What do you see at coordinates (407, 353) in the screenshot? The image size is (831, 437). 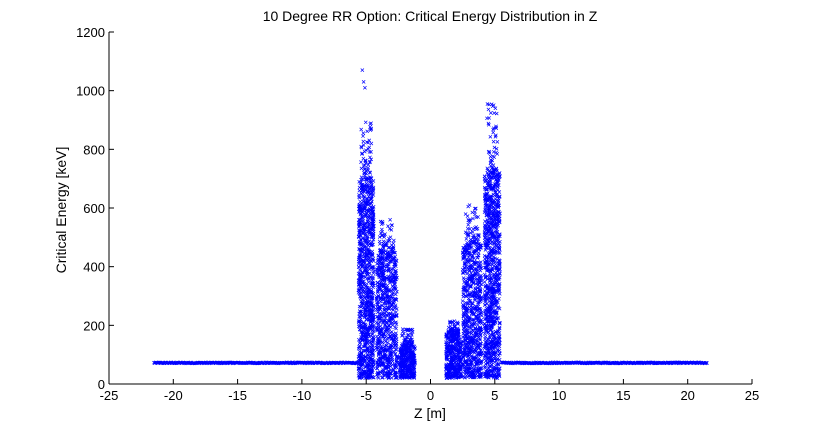 I see `point-cluster` at bounding box center [407, 353].